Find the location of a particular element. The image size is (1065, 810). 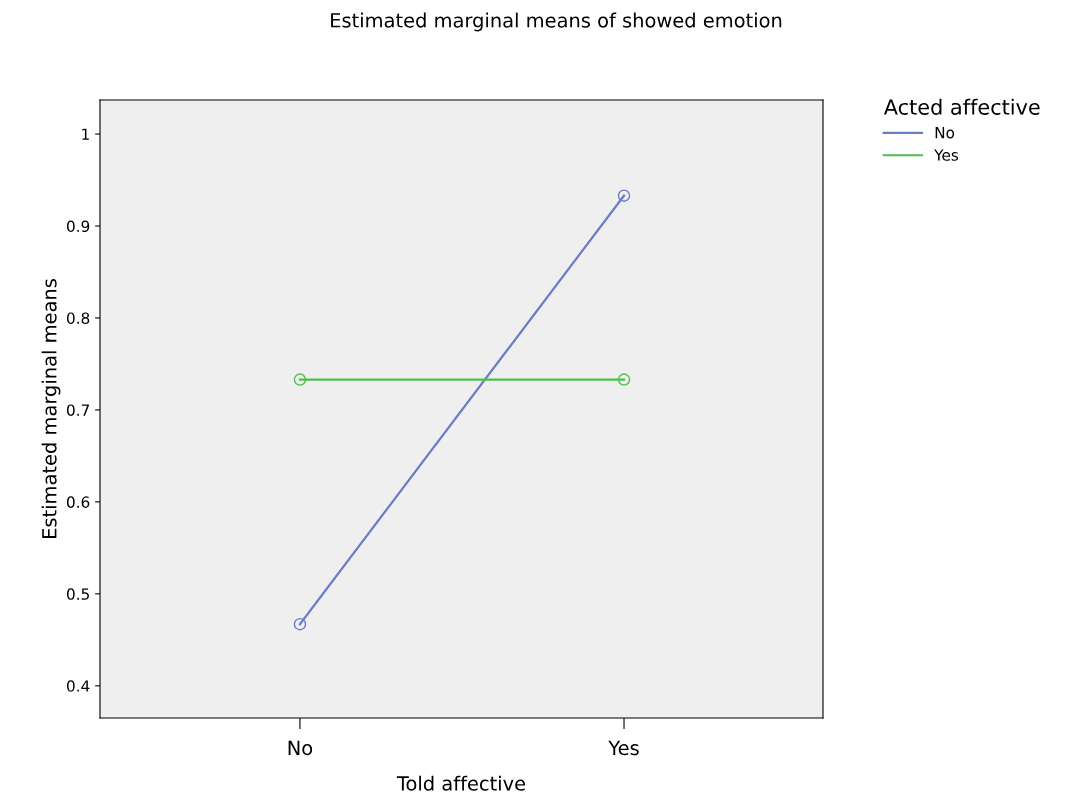

x-axis-title: Told affective is located at coordinates (461, 783).